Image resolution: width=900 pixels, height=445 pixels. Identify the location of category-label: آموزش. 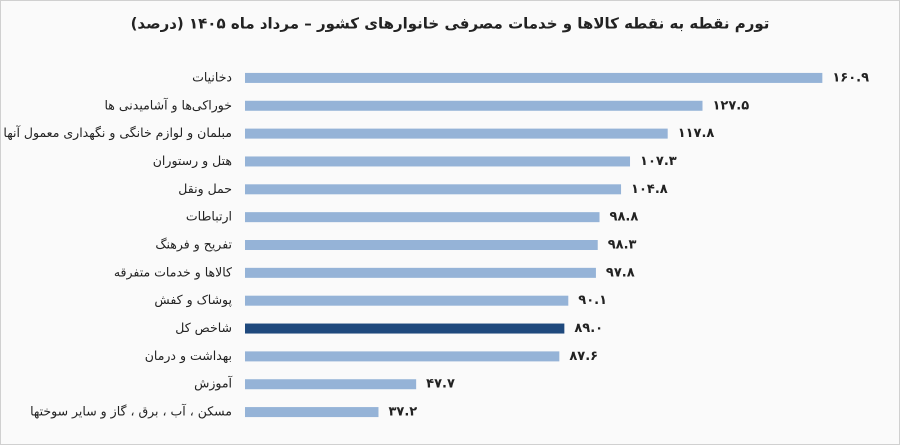
(213, 384).